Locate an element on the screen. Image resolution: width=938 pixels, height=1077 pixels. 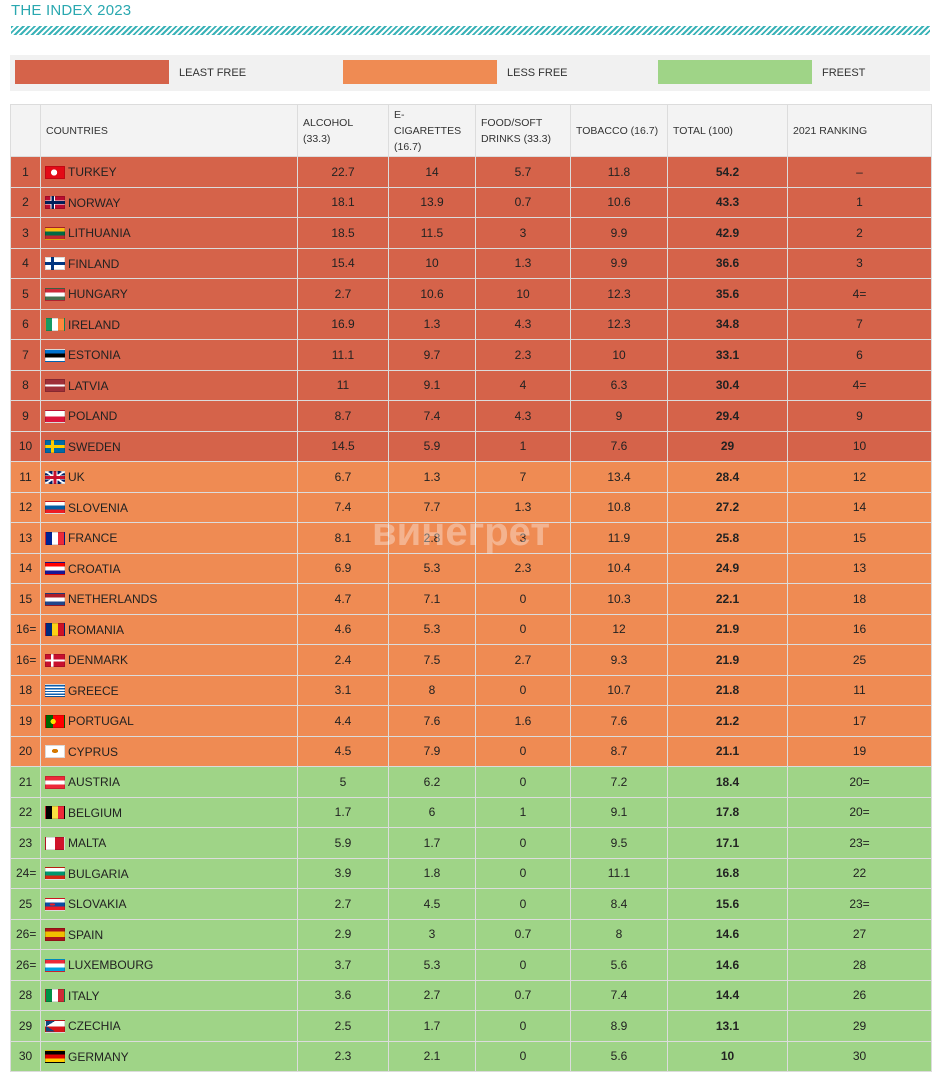
total-cell: 22.1 is located at coordinates (727, 599).